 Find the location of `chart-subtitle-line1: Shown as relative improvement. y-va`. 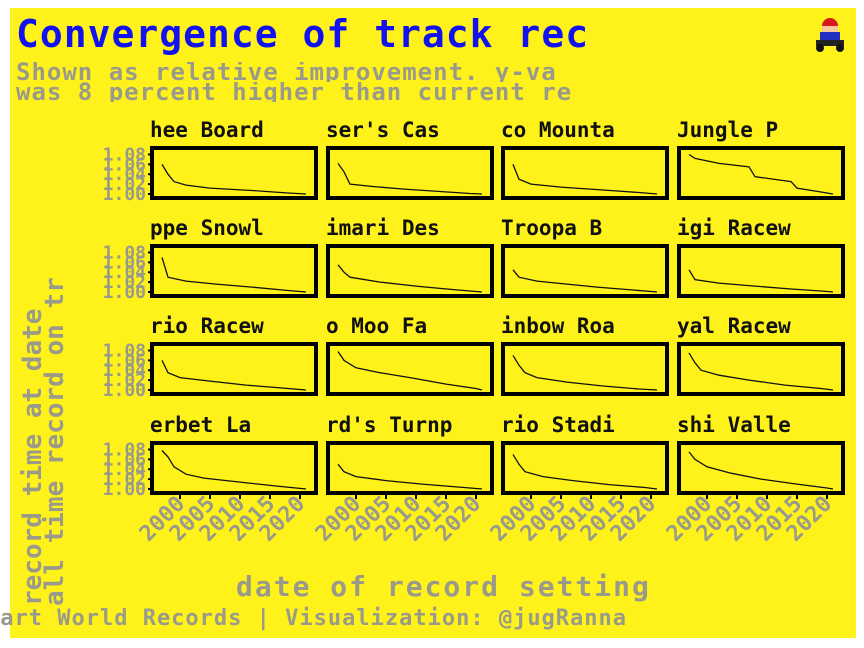

chart-subtitle-line1: Shown as relative improvement. y-va is located at coordinates (286, 72).